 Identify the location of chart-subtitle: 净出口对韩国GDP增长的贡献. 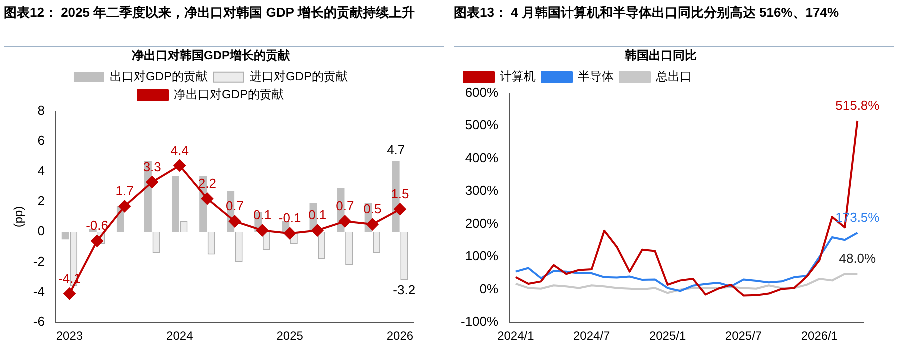
(211, 55).